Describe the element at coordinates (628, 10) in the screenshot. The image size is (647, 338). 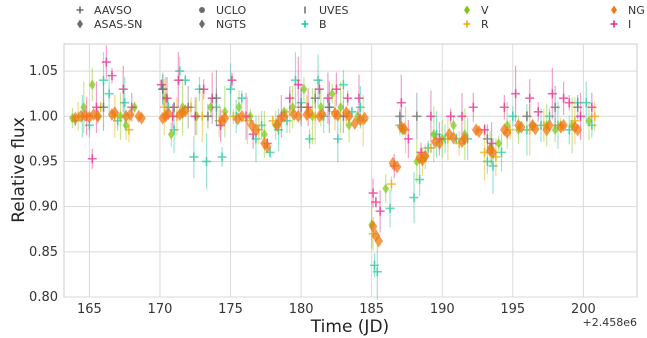
I see `legend-entry: NG` at that location.